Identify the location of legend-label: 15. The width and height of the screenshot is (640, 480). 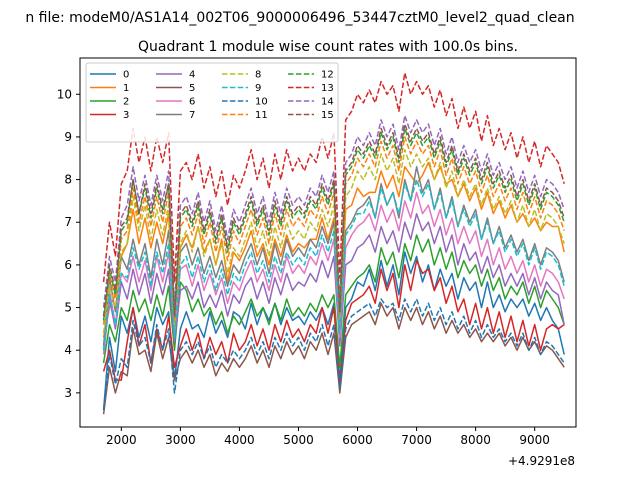
(327, 115).